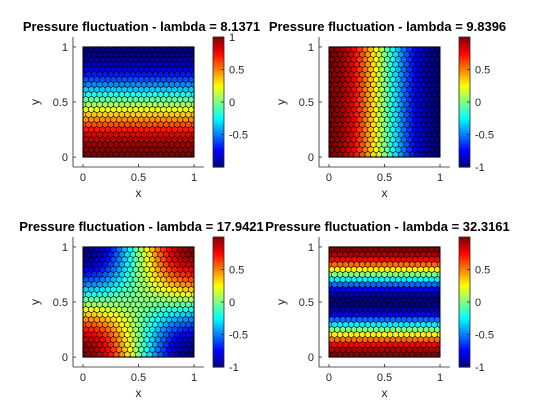  I want to click on x-tick-label: 0.5, so click(384, 378).